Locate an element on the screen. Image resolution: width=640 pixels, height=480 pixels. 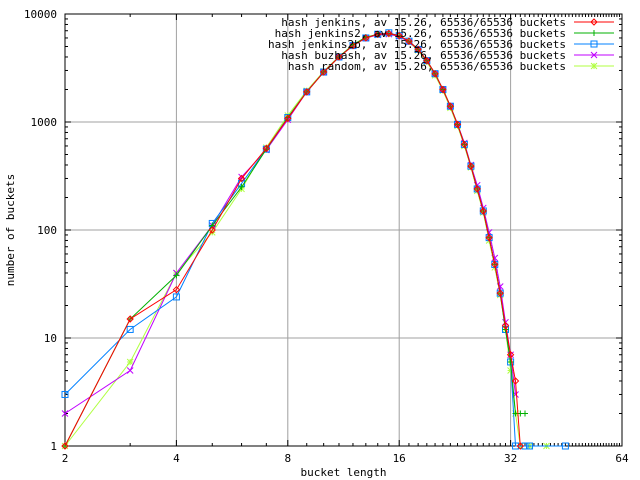
y-axis-label: number of buckets is located at coordinates (10, 230).